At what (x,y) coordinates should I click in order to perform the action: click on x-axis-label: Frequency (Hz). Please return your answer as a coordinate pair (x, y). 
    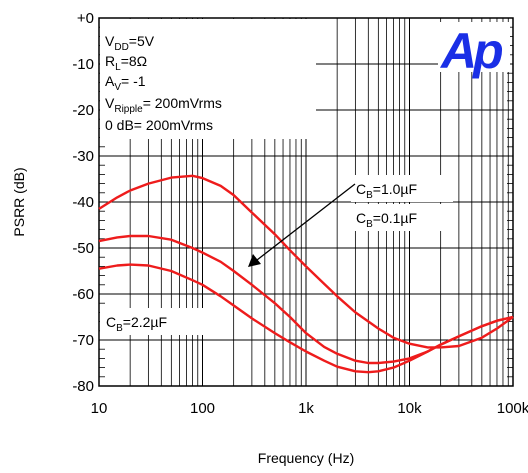
    Looking at the image, I should click on (306, 458).